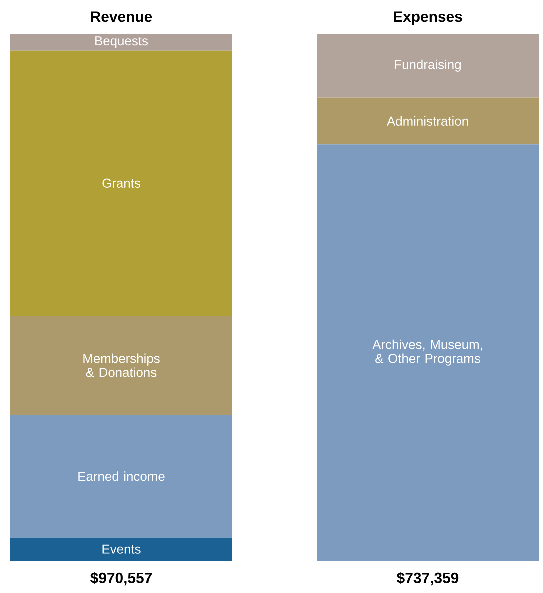 The image size is (543, 593). What do you see at coordinates (122, 42) in the screenshot?
I see `series-label: Bequests` at bounding box center [122, 42].